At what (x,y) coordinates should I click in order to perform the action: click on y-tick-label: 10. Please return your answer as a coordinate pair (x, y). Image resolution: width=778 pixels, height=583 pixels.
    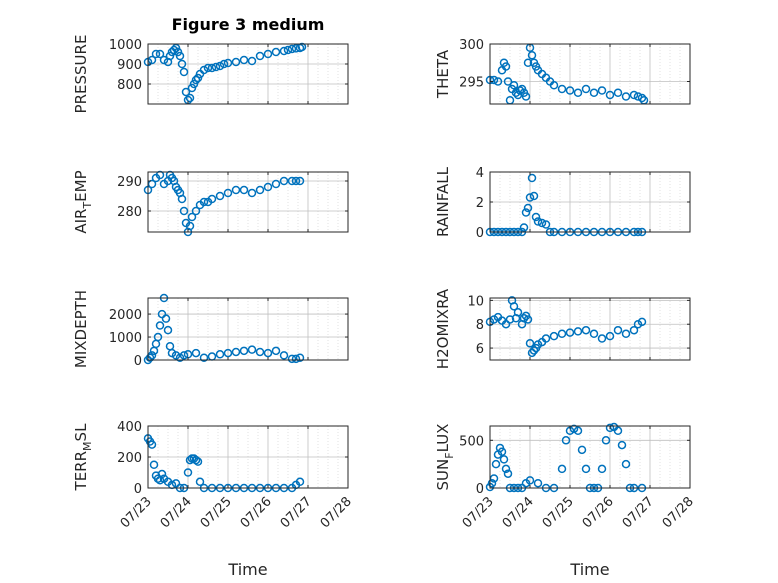
    Looking at the image, I should click on (475, 301).